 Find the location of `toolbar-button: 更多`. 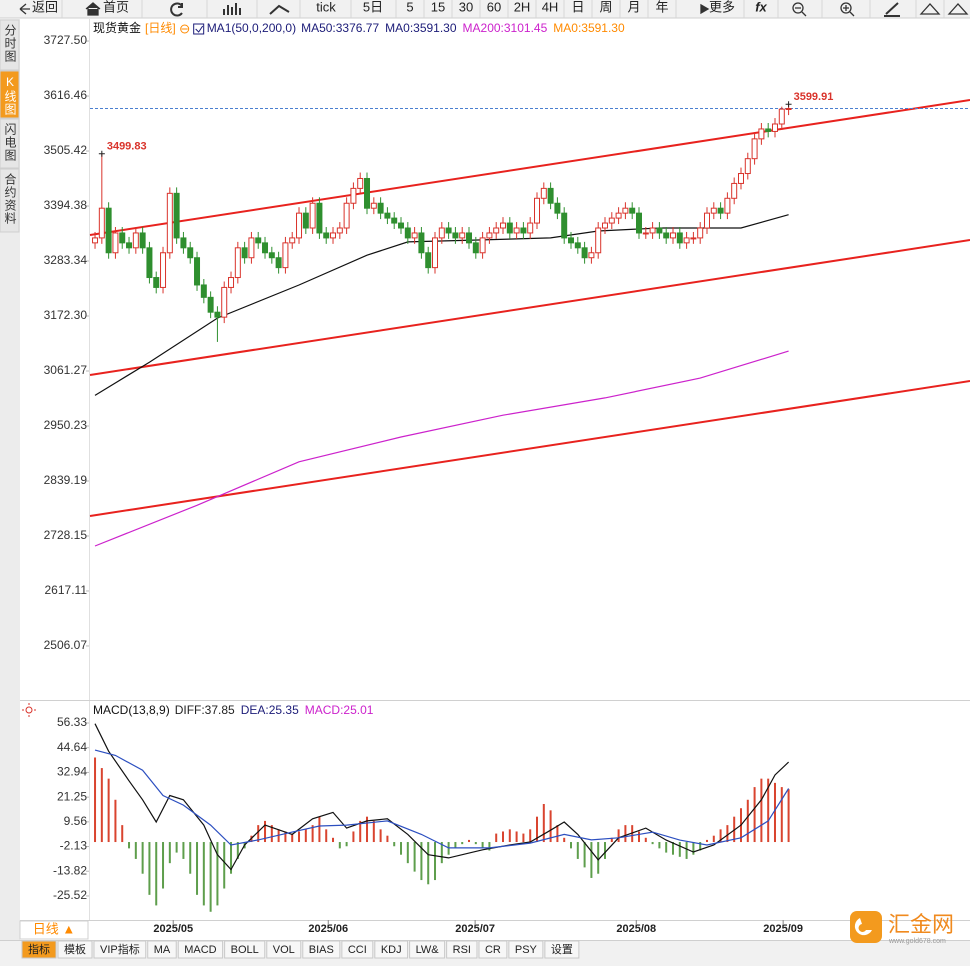

toolbar-button: 更多 is located at coordinates (722, 7).